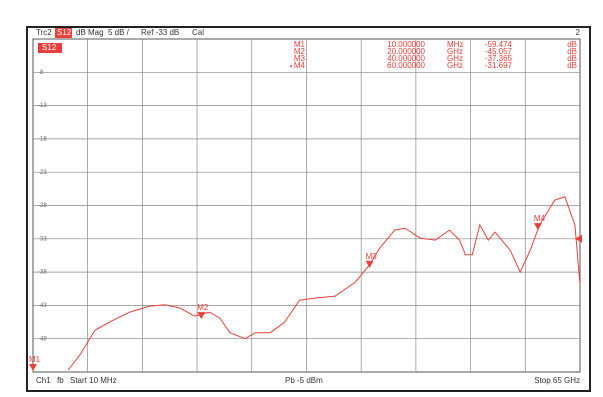 The height and width of the screenshot is (397, 603). I want to click on marker-table-label: M1, so click(300, 44).